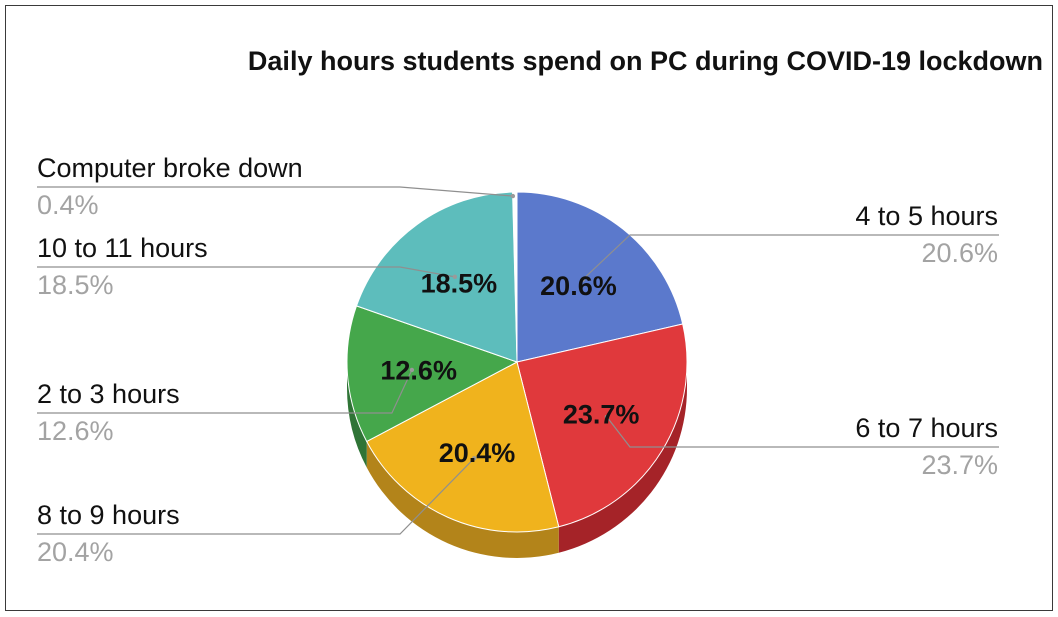 This screenshot has height=617, width=1058. What do you see at coordinates (170, 168) in the screenshot?
I see `slice-label-5: Computer broke down` at bounding box center [170, 168].